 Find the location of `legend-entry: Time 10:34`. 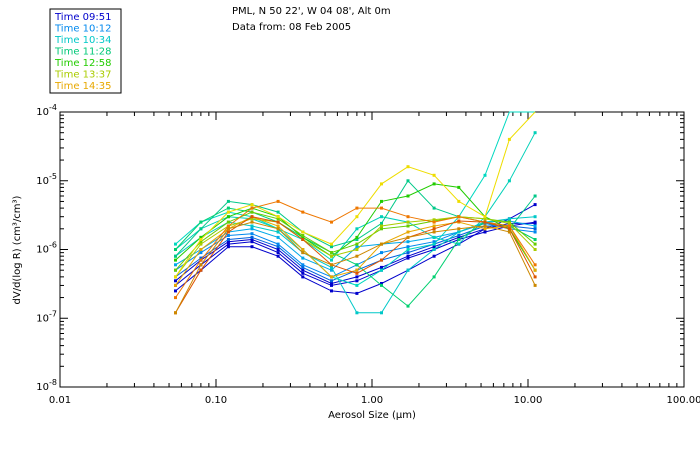

legend-entry: Time 10:34 is located at coordinates (82, 40).